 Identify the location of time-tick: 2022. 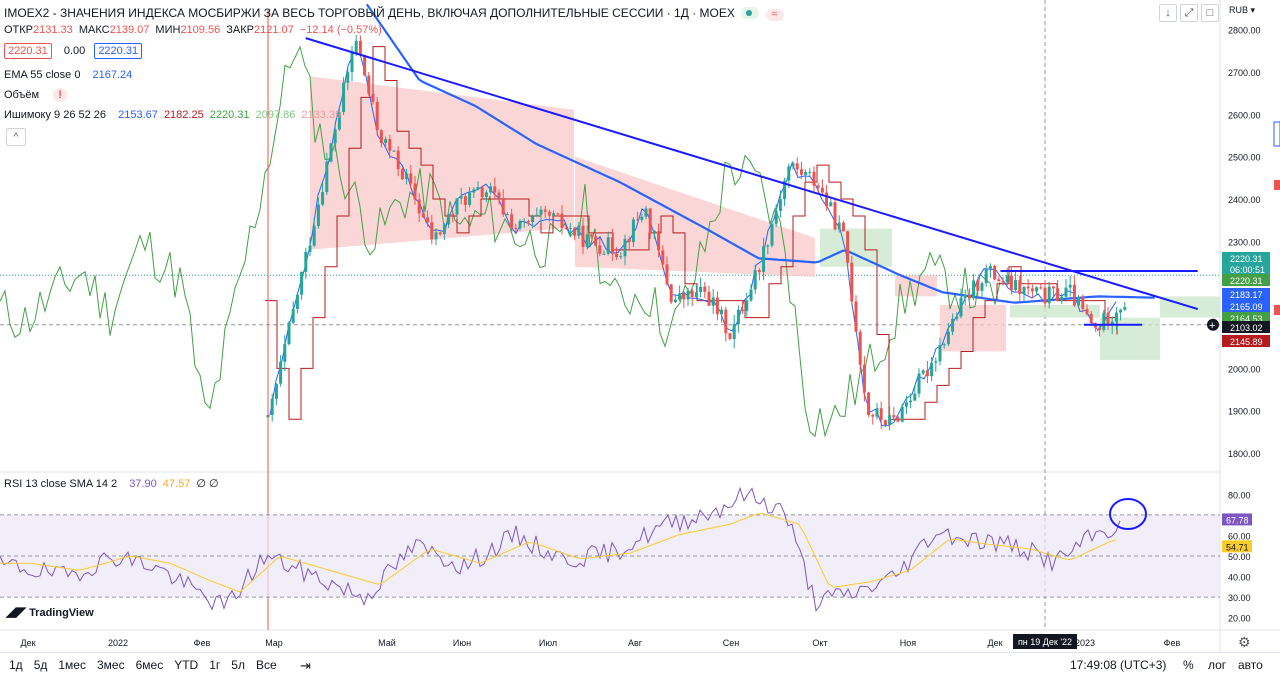
(118, 643).